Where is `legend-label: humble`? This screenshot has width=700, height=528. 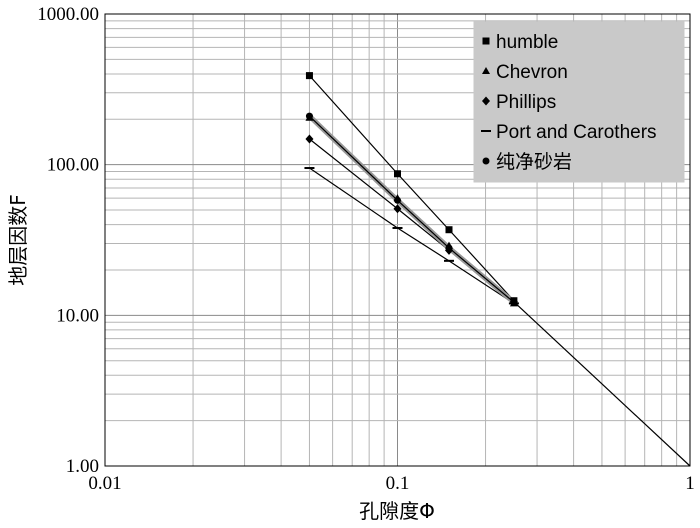 legend-label: humble is located at coordinates (527, 42).